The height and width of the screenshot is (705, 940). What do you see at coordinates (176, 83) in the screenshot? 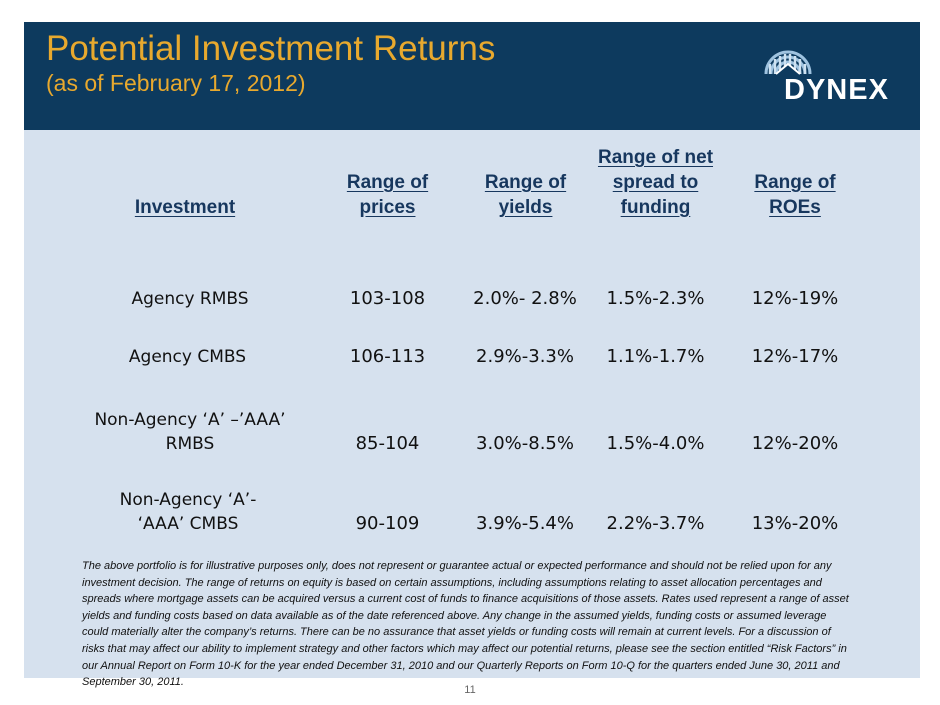
I see `page-subtitle: (as of February 17, 2012)` at bounding box center [176, 83].